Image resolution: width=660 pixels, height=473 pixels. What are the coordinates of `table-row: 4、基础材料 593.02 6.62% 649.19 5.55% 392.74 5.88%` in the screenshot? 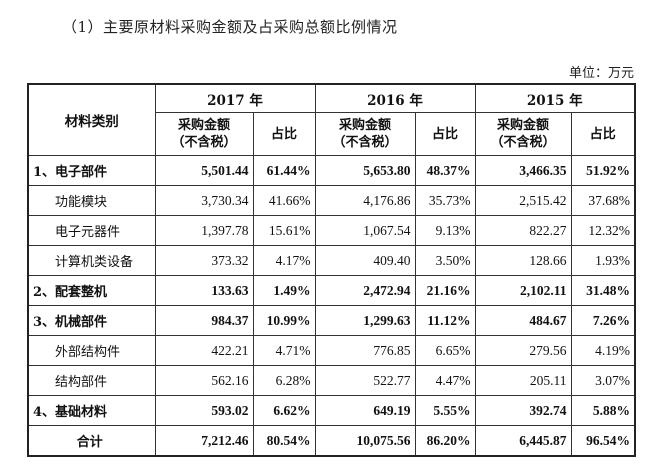 It's located at (331, 410).